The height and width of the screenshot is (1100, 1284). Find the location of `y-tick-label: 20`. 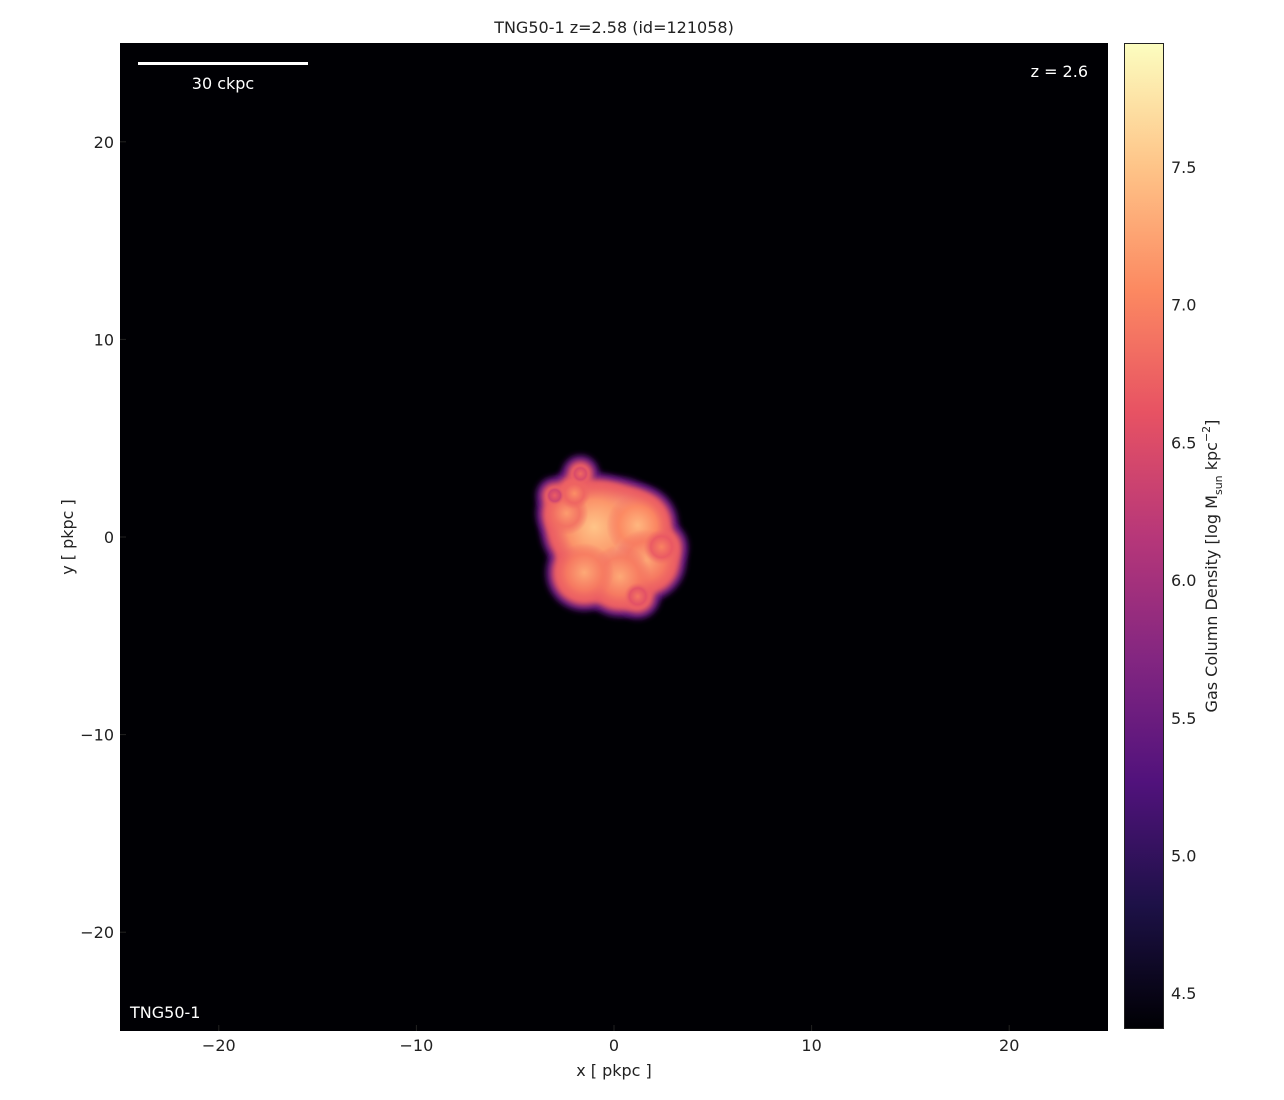

y-tick-label: 20 is located at coordinates (104, 142).